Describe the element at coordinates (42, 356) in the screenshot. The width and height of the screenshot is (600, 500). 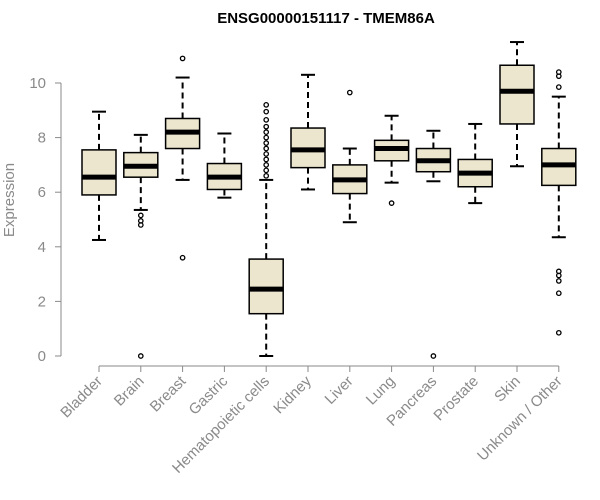
I see `y-tick-label: 0` at that location.